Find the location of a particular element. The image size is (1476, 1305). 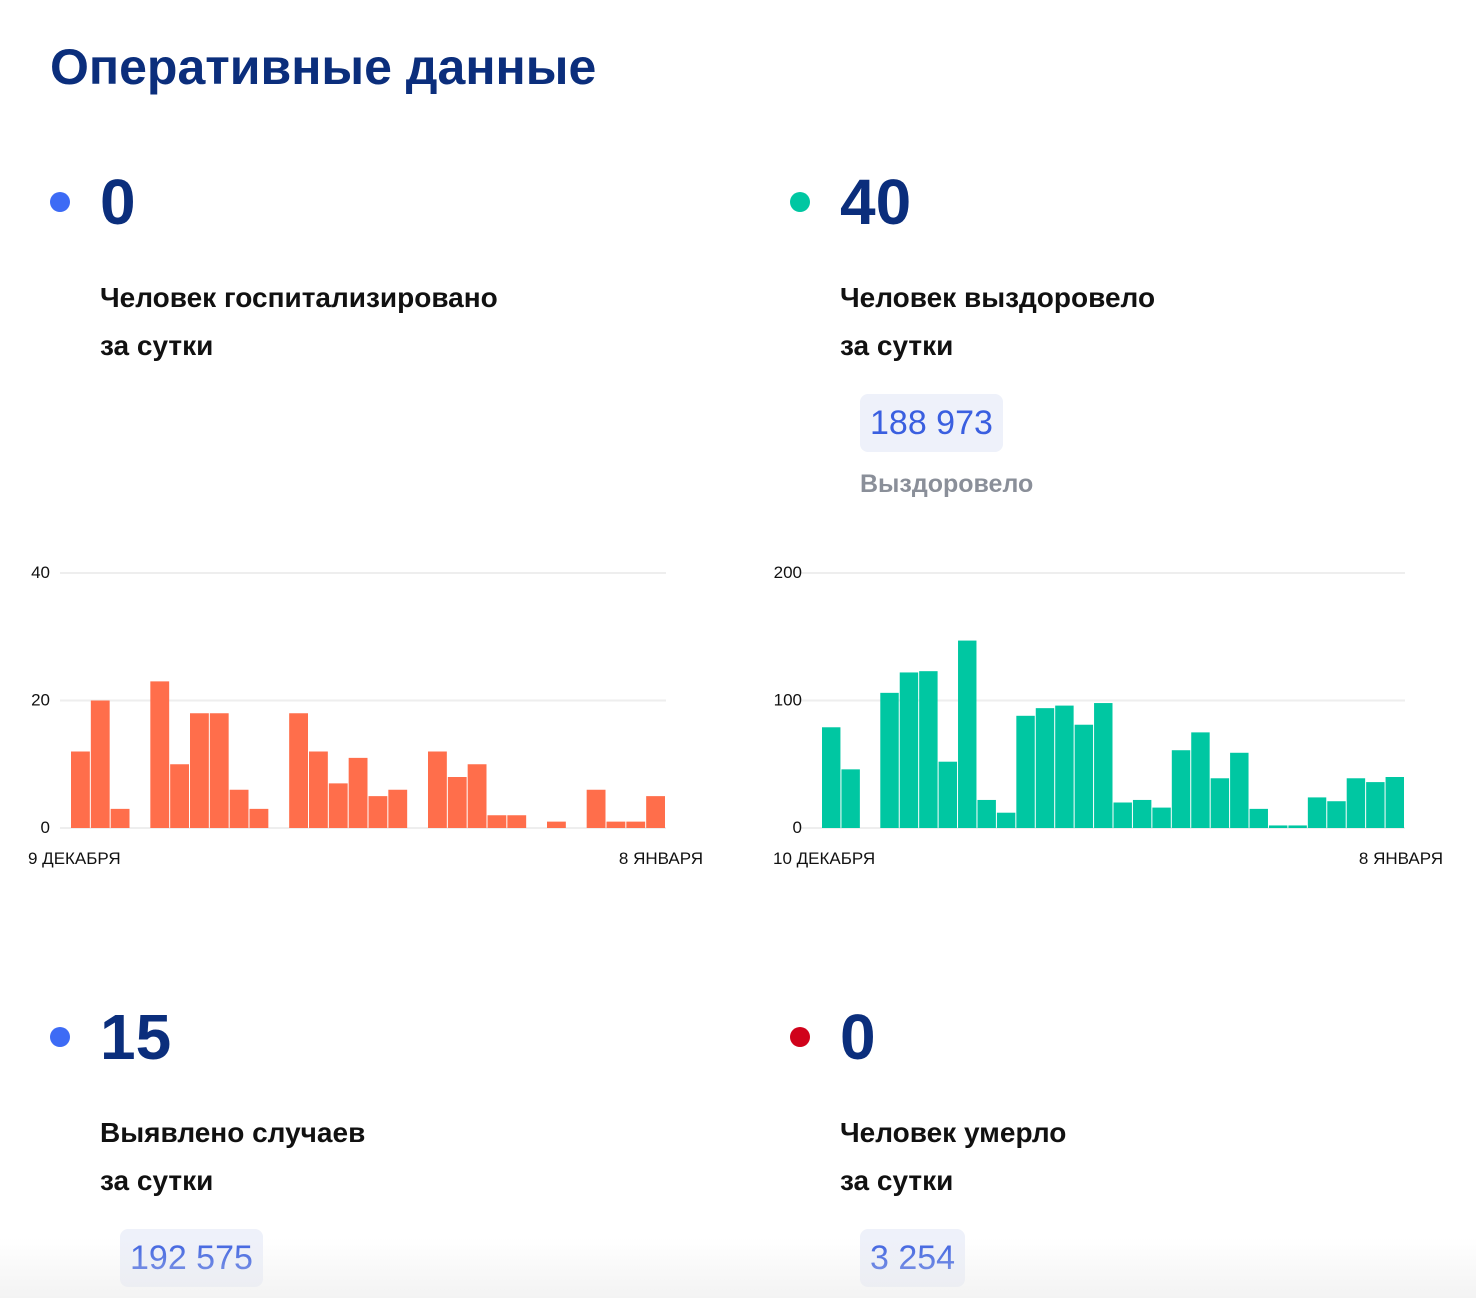

hospitalized-card: 0 Человек госпитализировано за сутки is located at coordinates (380, 320).